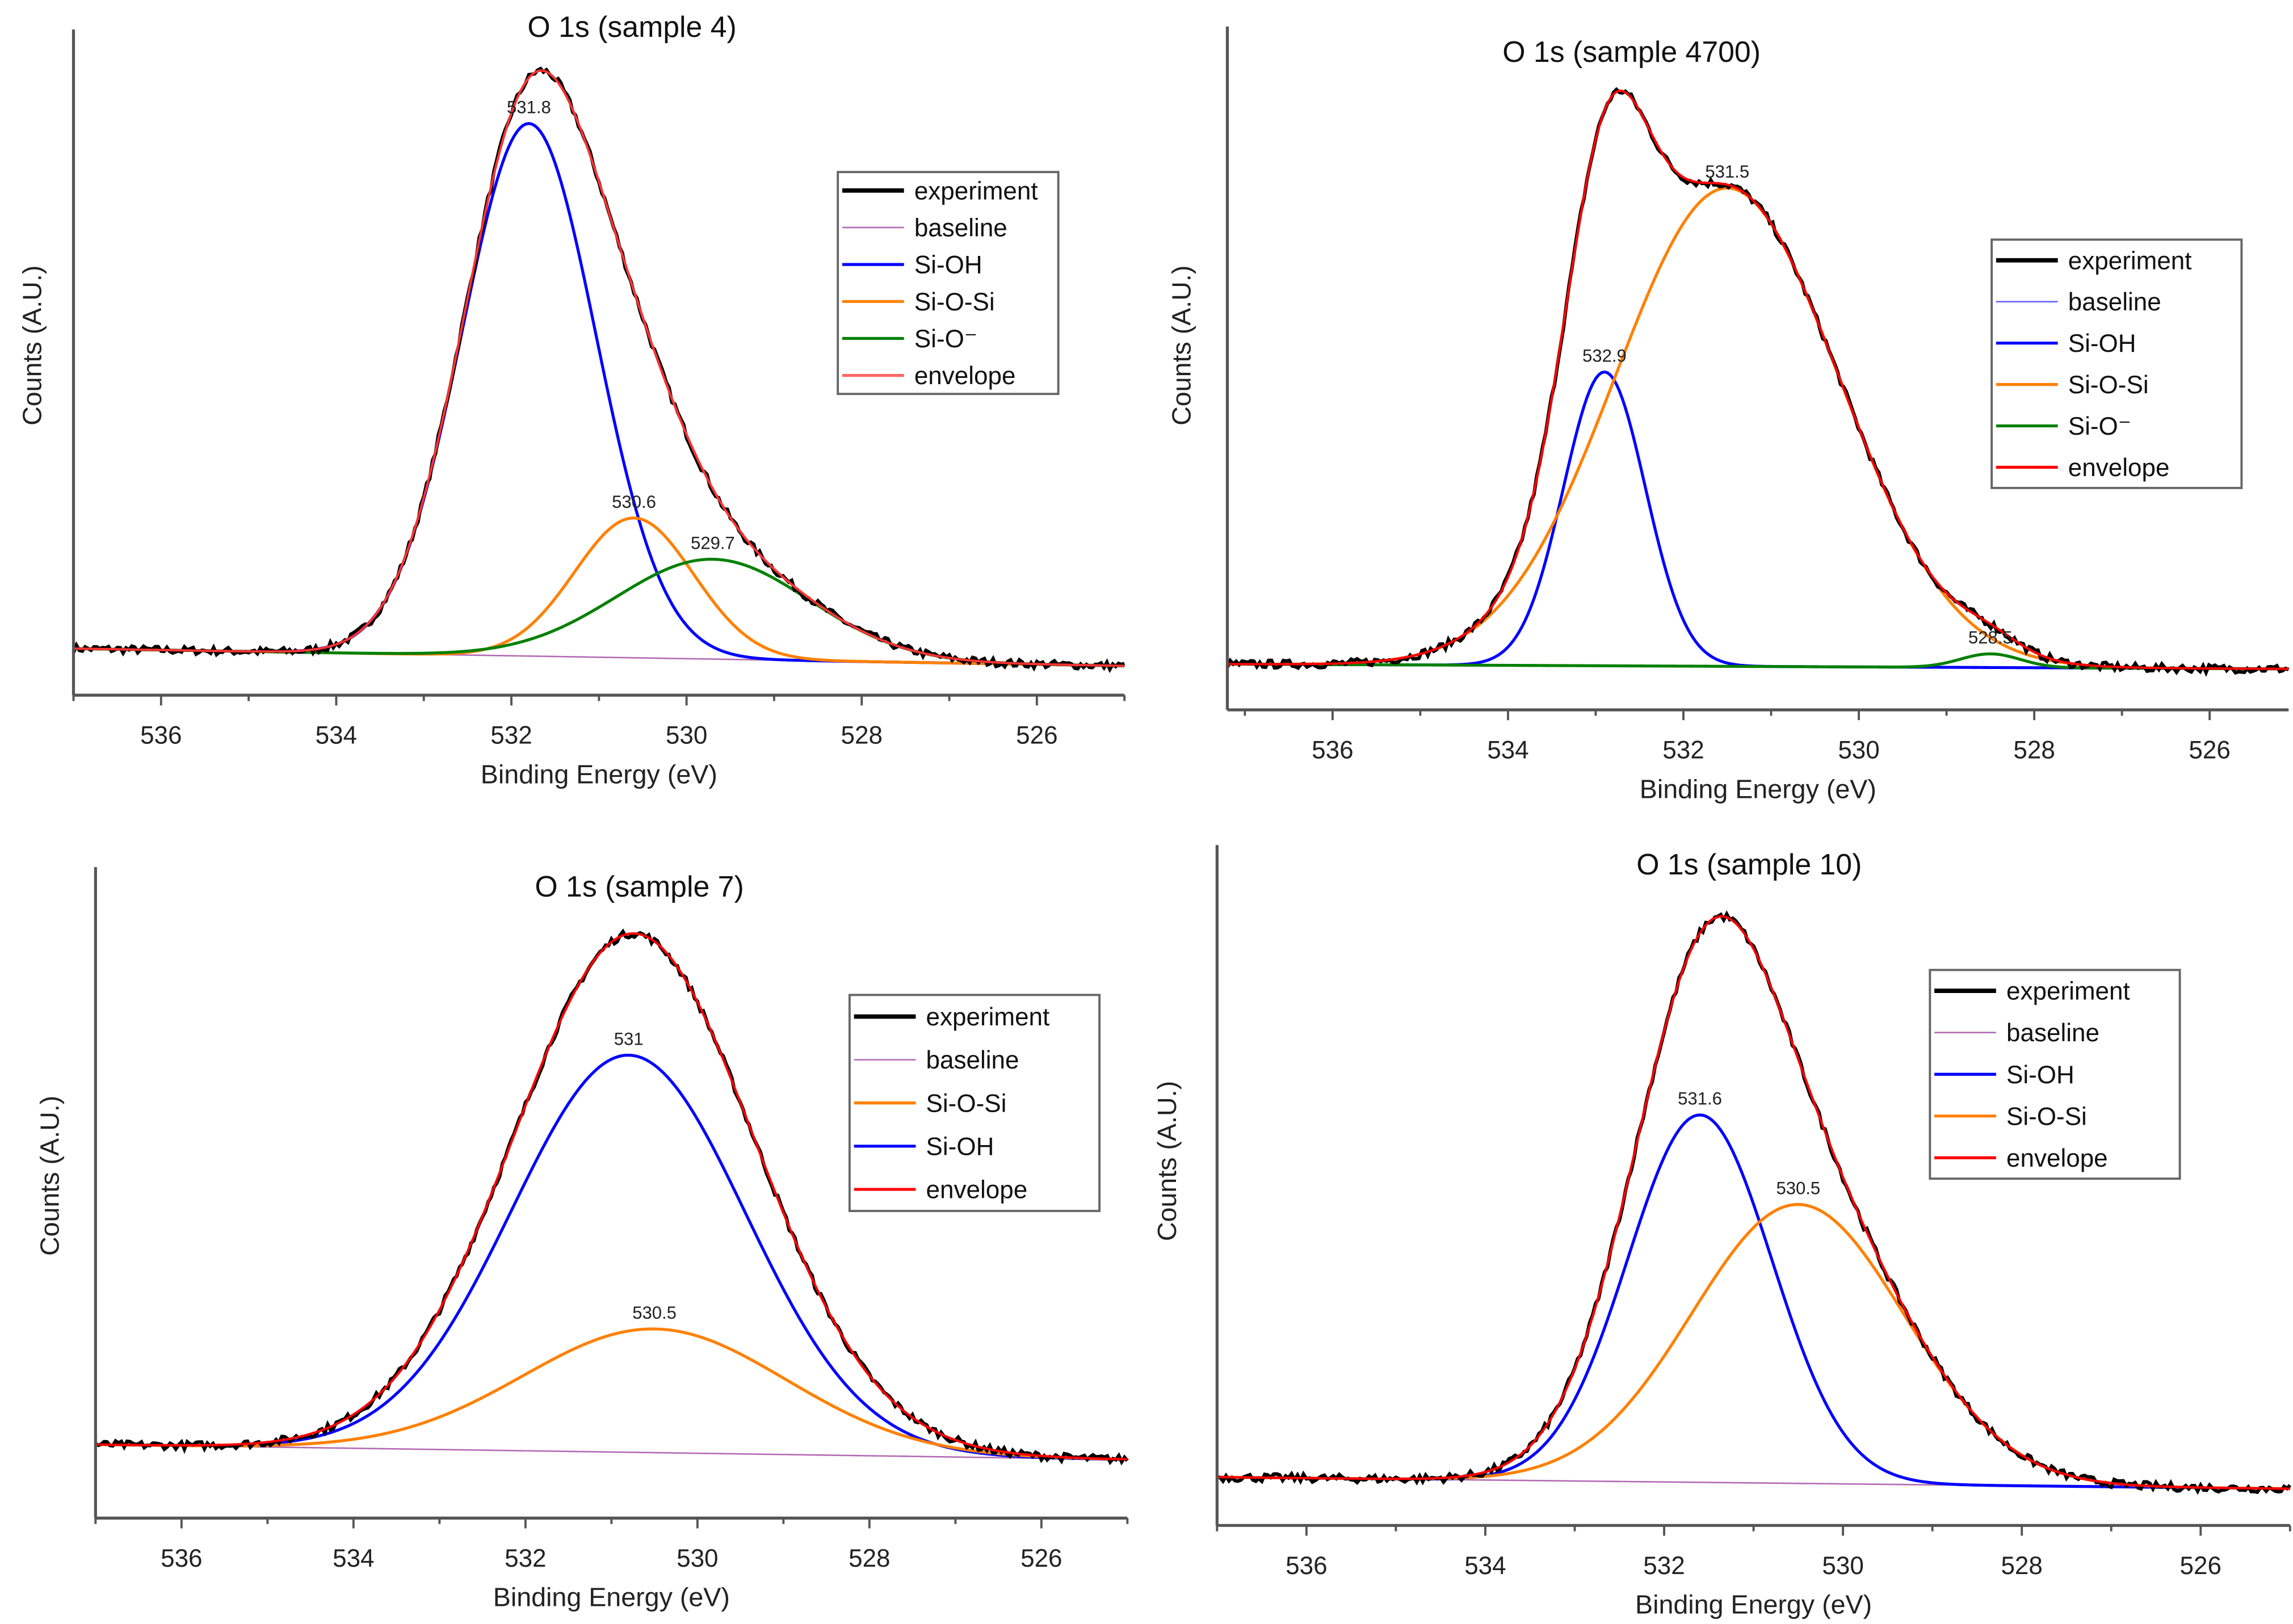  I want to click on baseline-line, so click(611, 1452).